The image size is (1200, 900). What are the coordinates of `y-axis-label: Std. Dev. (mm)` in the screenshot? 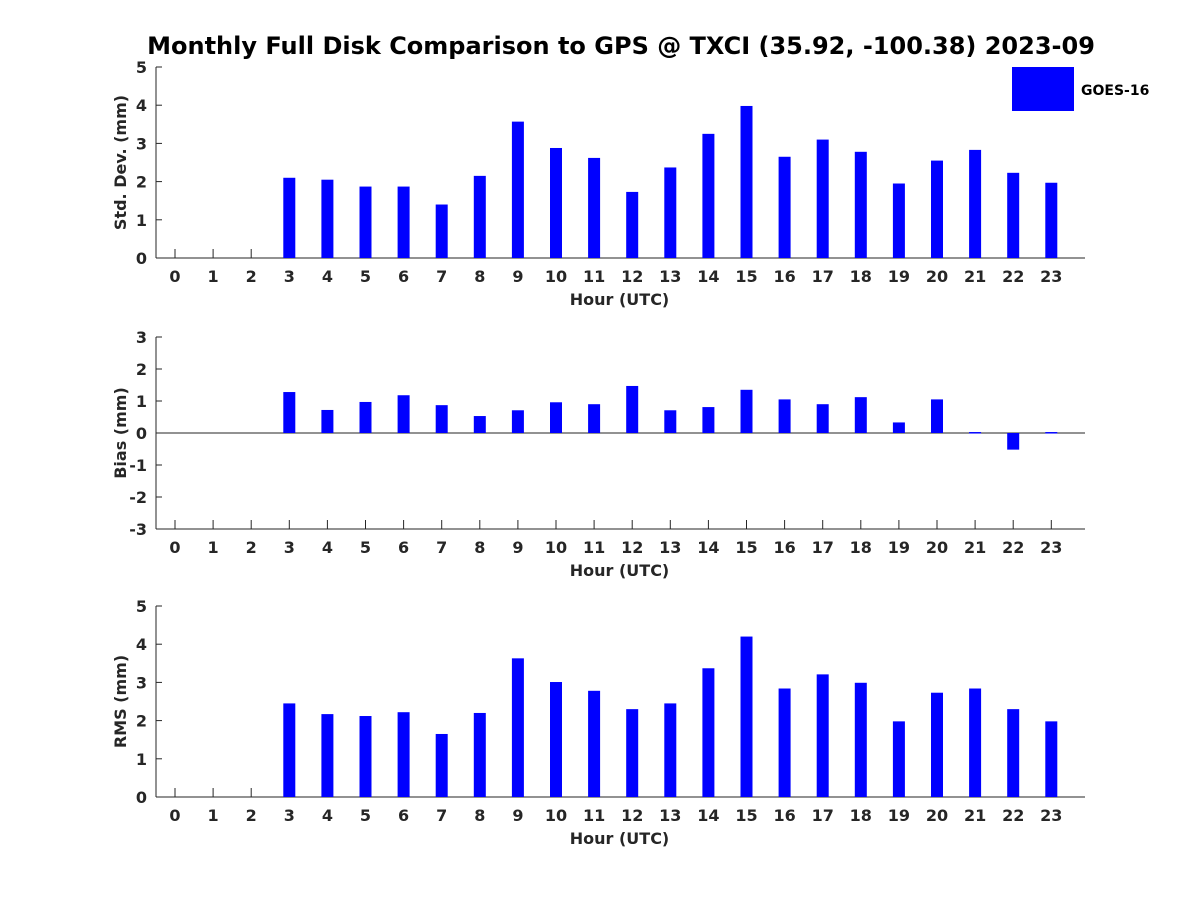 It's located at (120, 162).